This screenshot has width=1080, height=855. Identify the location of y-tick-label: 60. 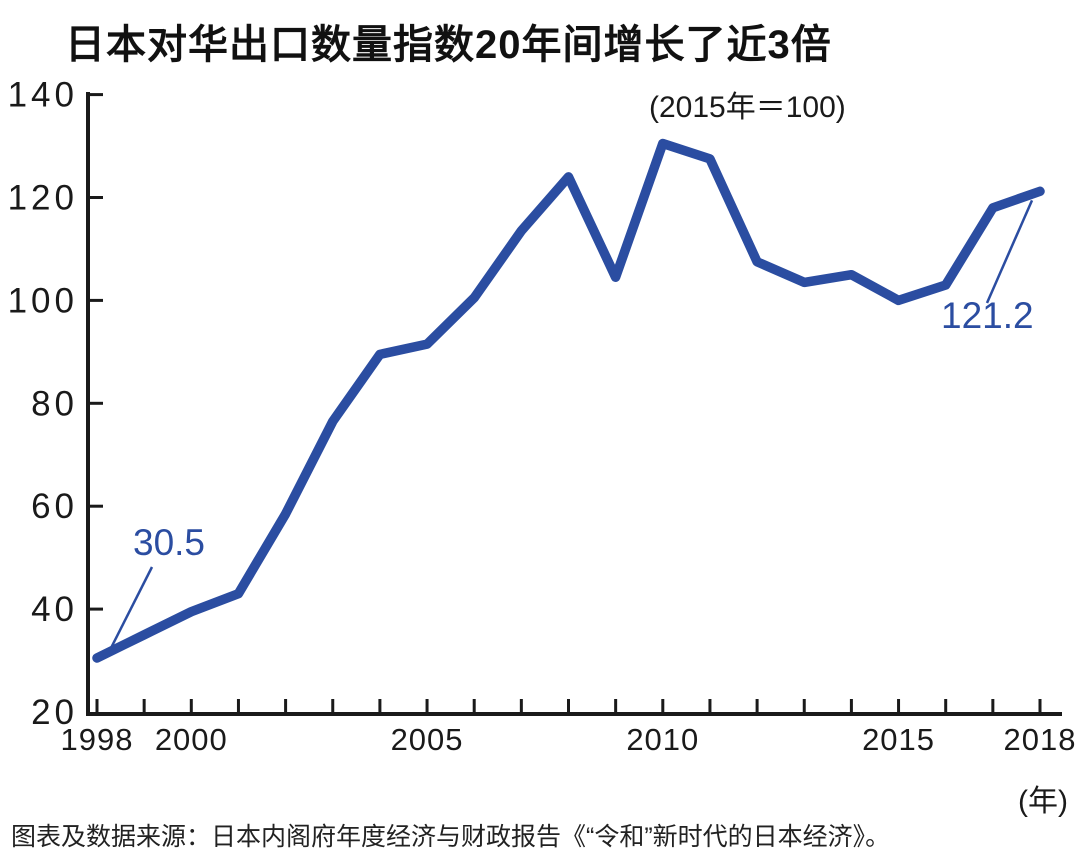
(54, 506).